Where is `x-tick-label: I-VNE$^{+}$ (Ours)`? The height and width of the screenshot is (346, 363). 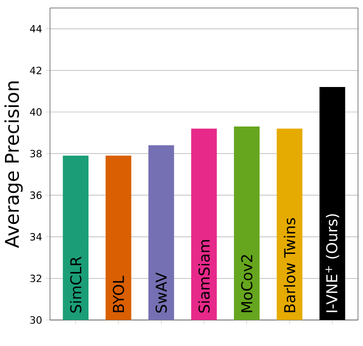
x-tick-label: I-VNE$^{+}$ (Ours) is located at coordinates (332, 263).